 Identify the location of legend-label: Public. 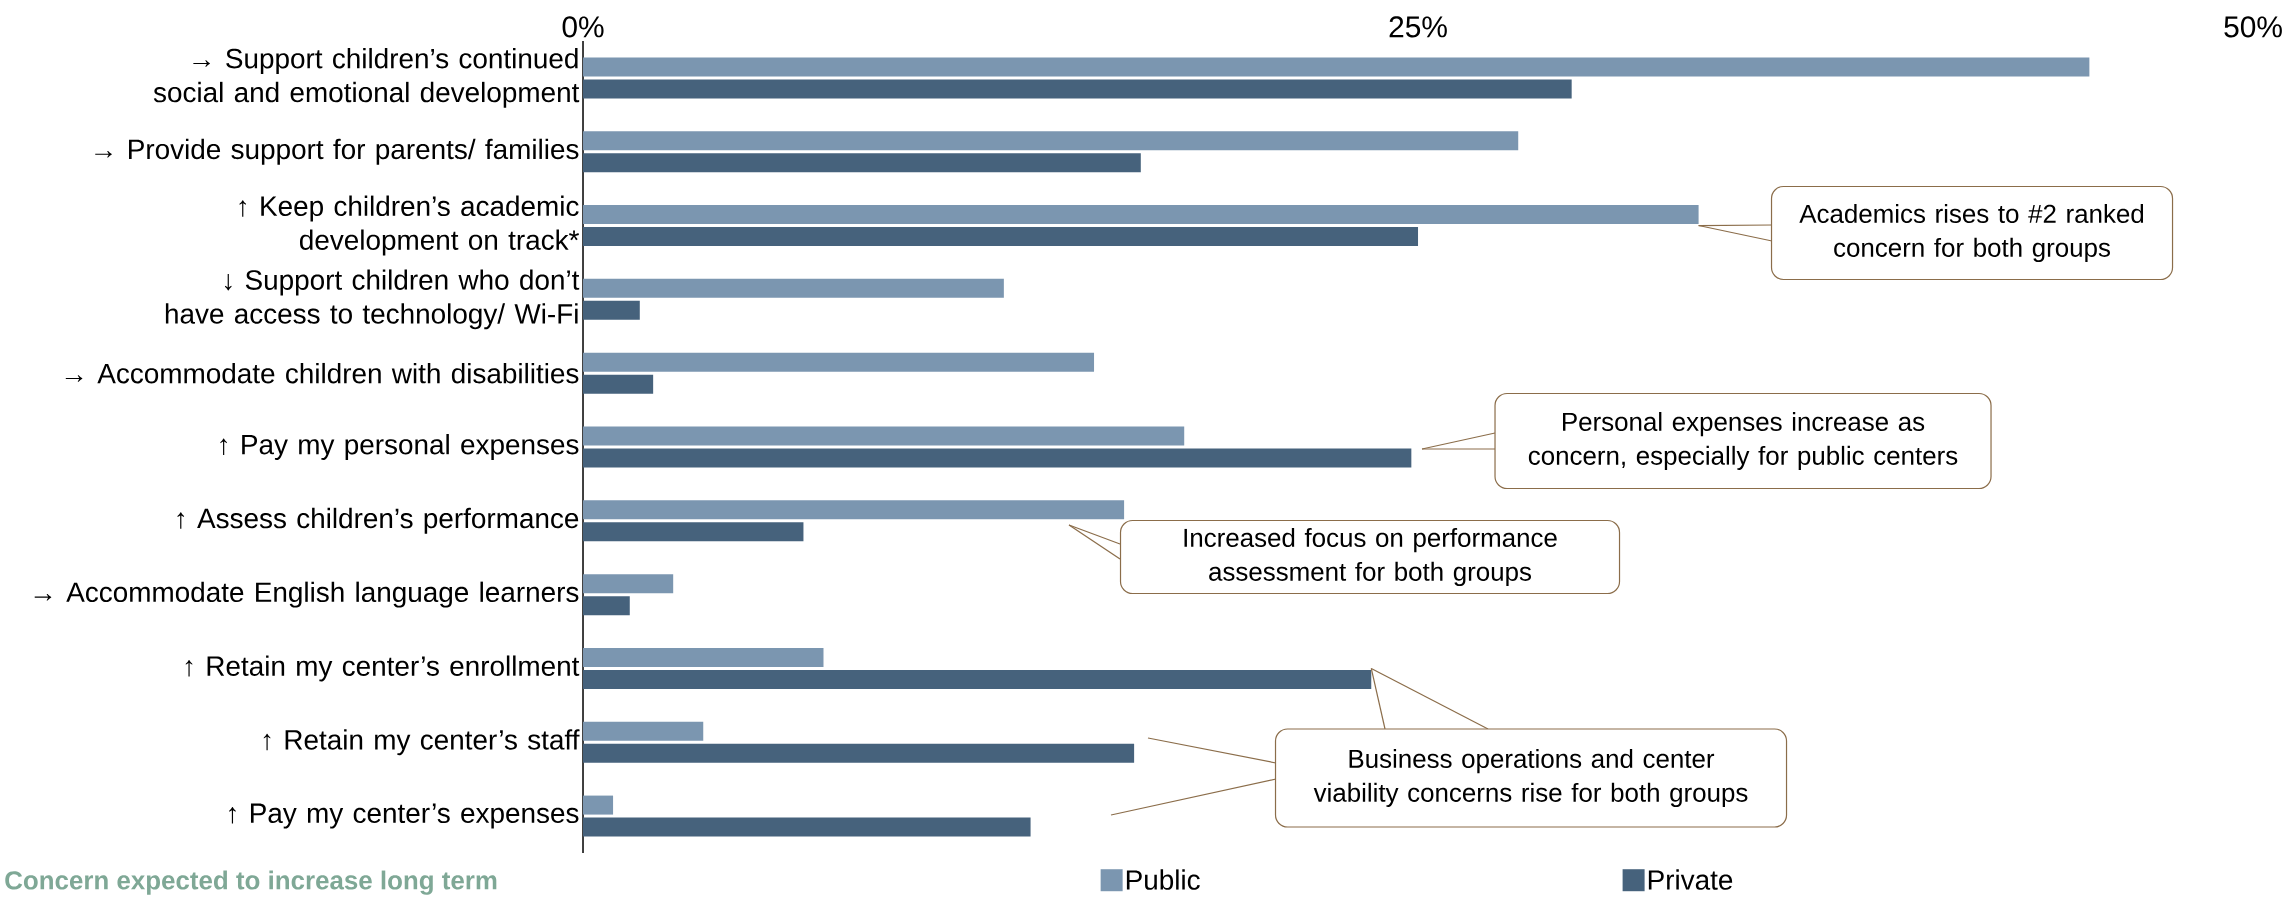
(1163, 879).